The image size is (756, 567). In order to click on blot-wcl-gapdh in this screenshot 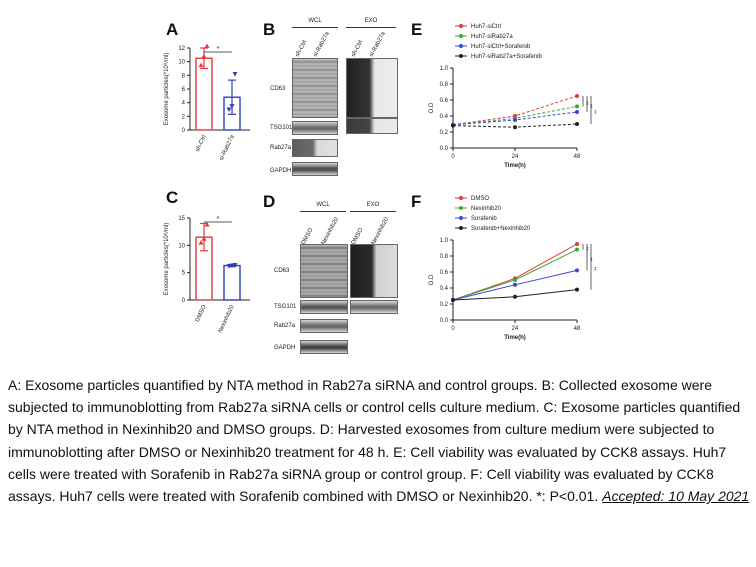, I will do `click(315, 169)`.